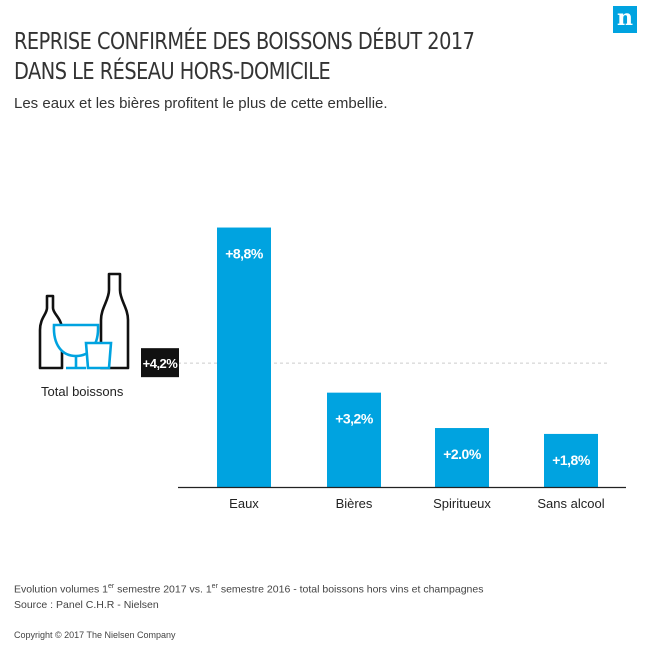  I want to click on x-tick-label: Eaux, so click(244, 503).